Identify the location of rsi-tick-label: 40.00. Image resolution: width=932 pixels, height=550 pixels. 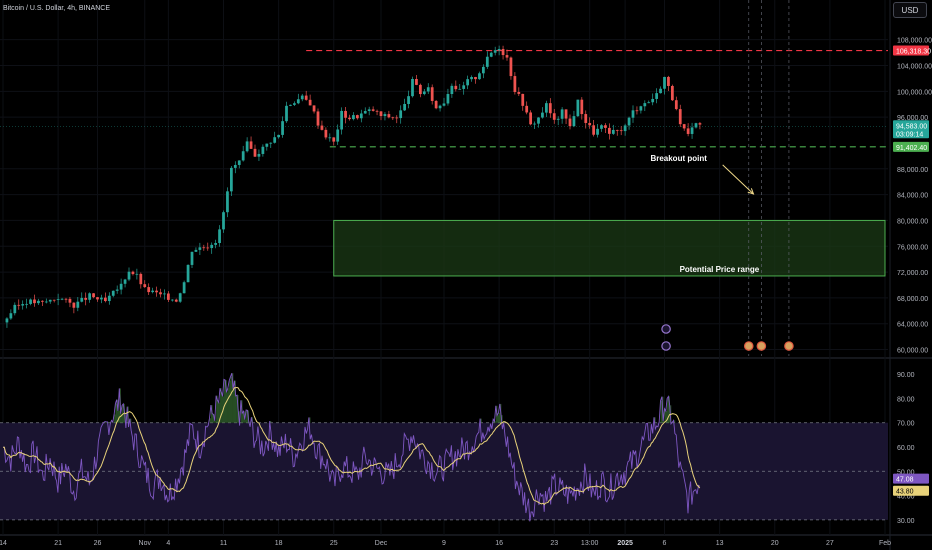
(906, 497).